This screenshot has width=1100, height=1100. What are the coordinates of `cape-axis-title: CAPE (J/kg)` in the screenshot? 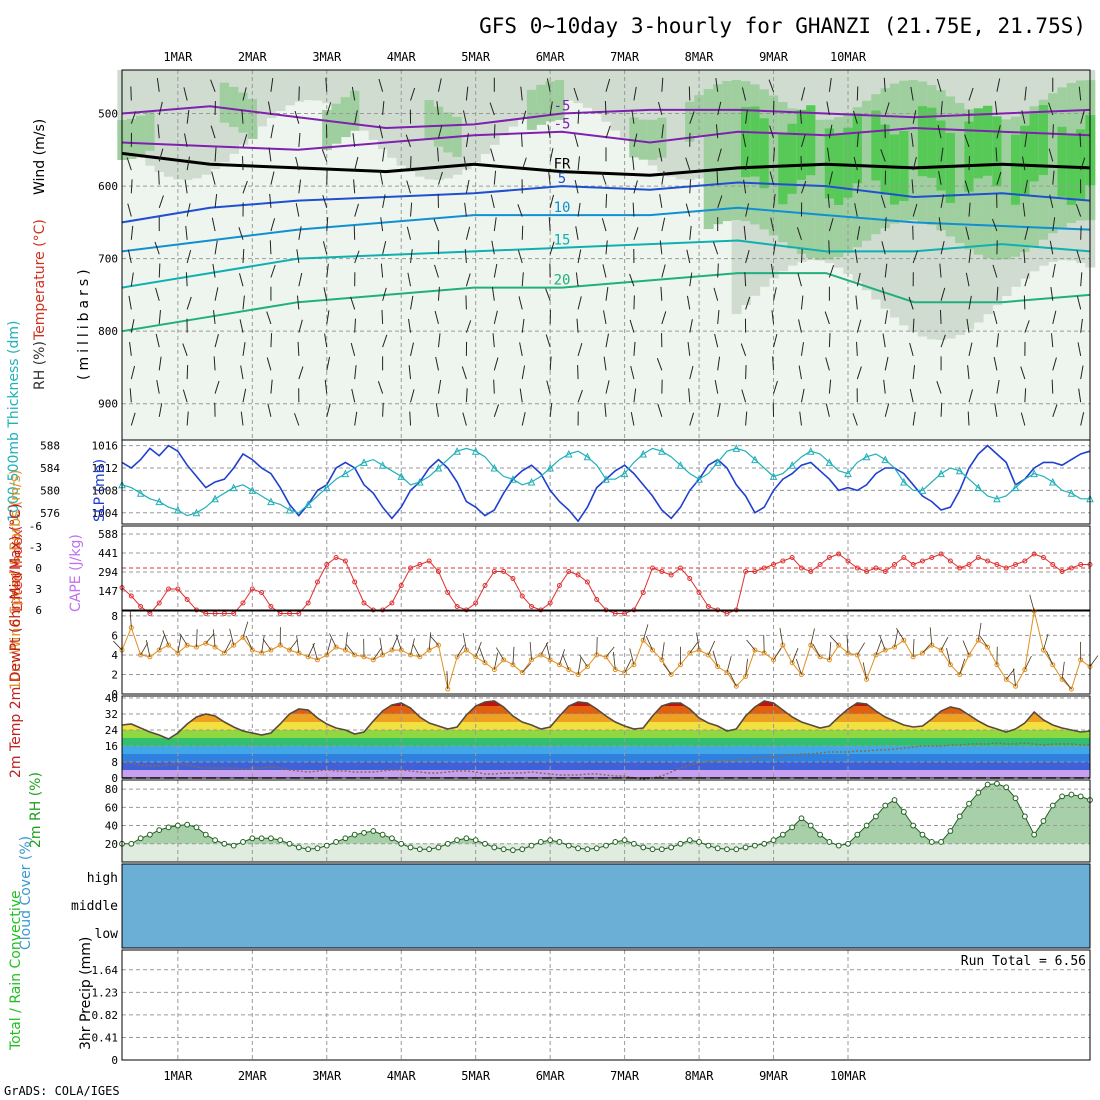 It's located at (76, 573).